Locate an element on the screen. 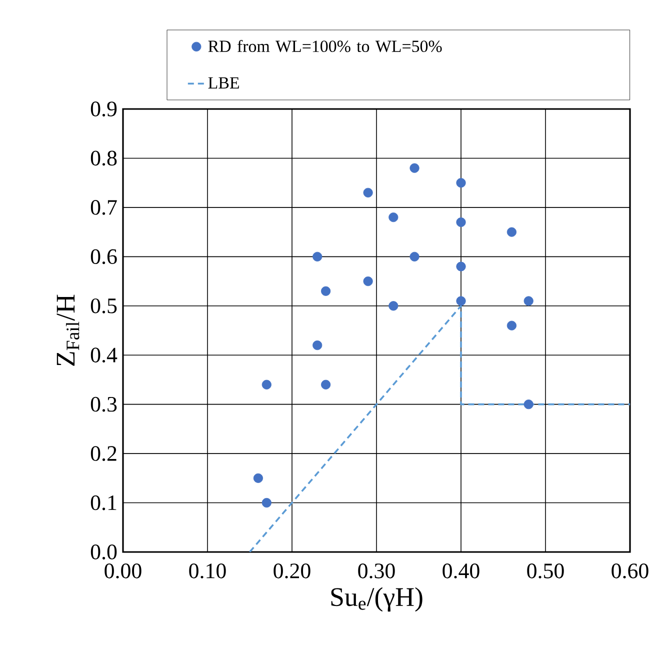 This screenshot has height=660, width=660. y-tick-label: 0.4 is located at coordinates (104, 355).